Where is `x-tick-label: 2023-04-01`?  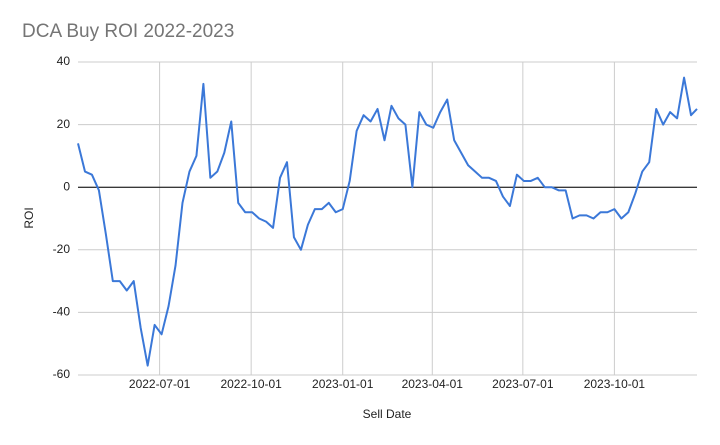
x-tick-label: 2023-04-01 is located at coordinates (433, 384).